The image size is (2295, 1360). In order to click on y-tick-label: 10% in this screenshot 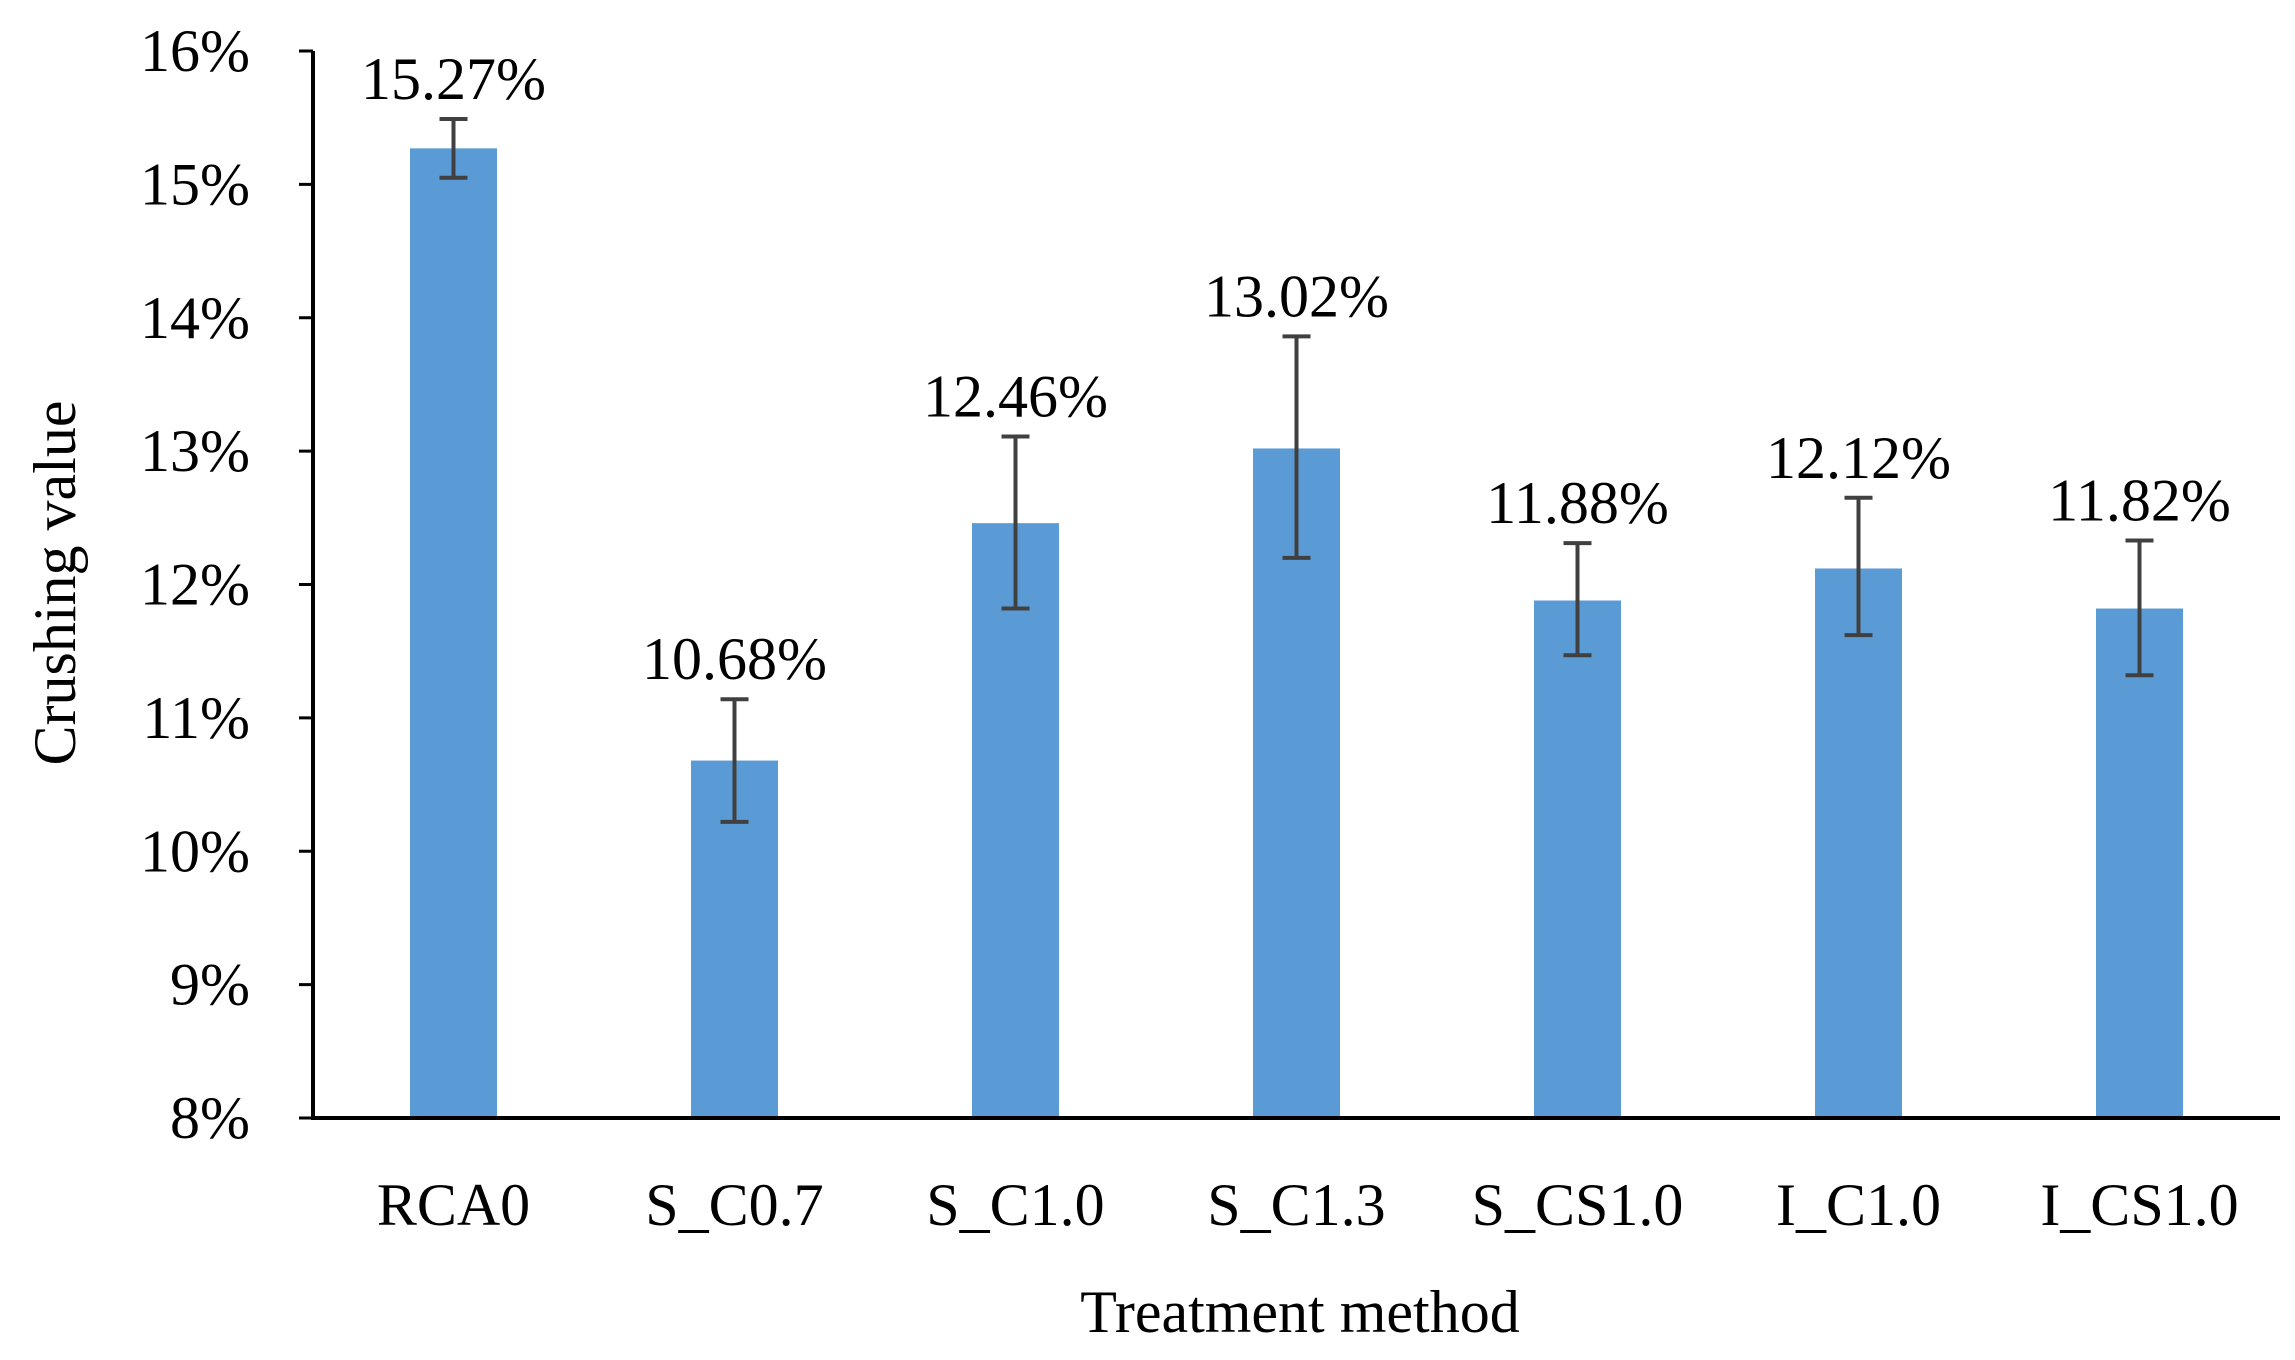, I will do `click(195, 851)`.